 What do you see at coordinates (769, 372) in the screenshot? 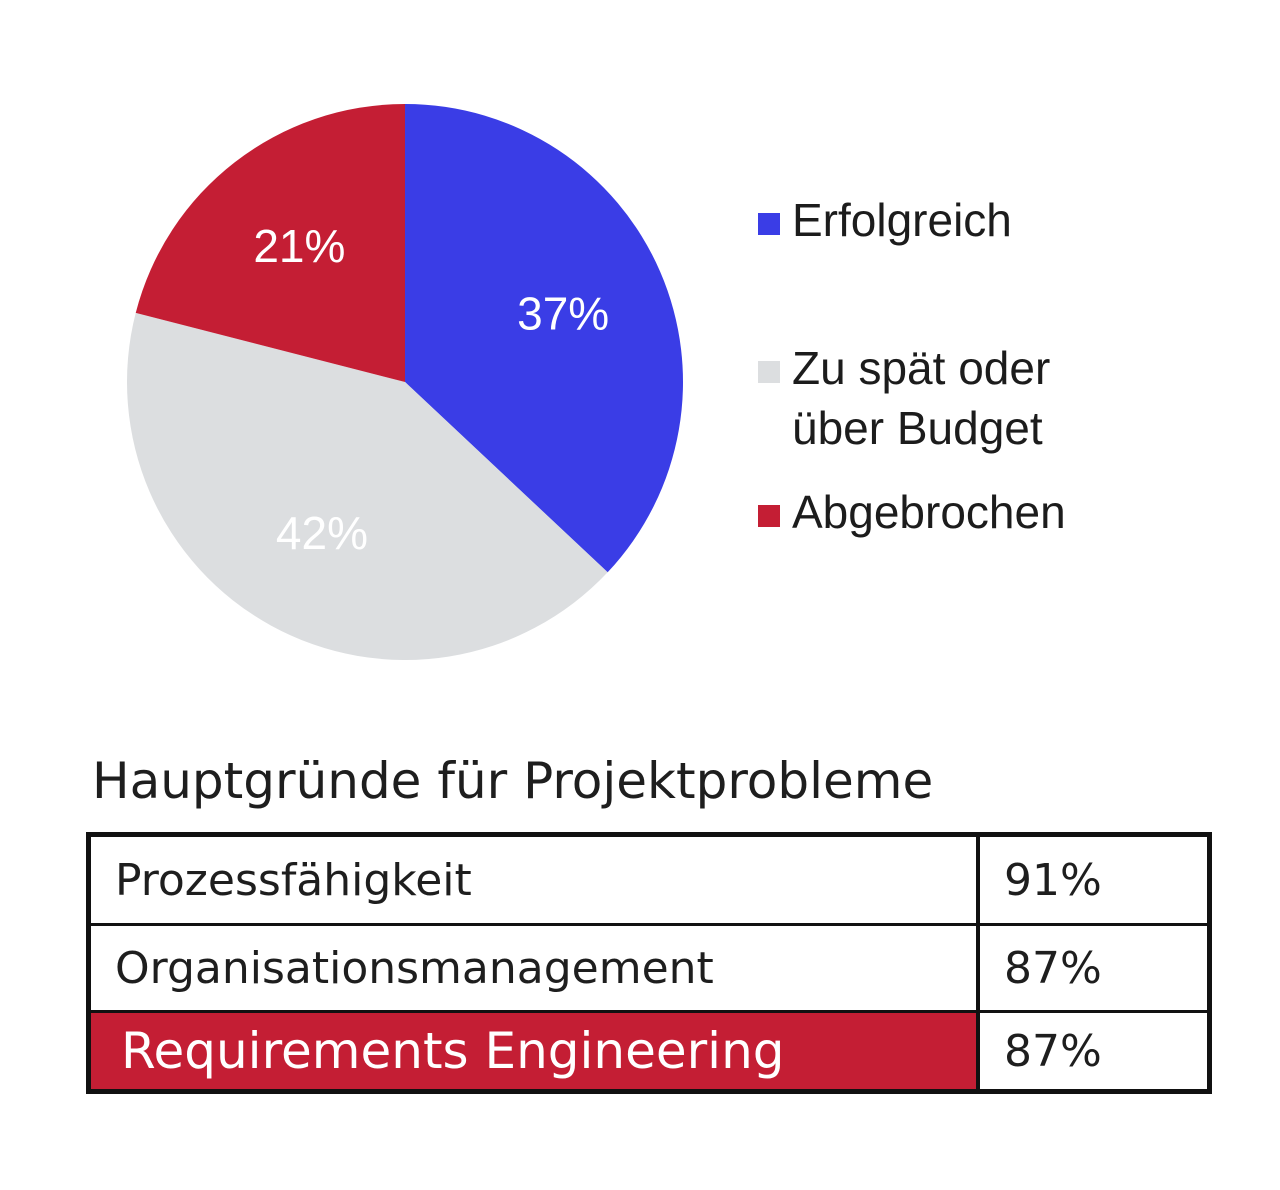
I see `legend-swatch-zu-spaet` at bounding box center [769, 372].